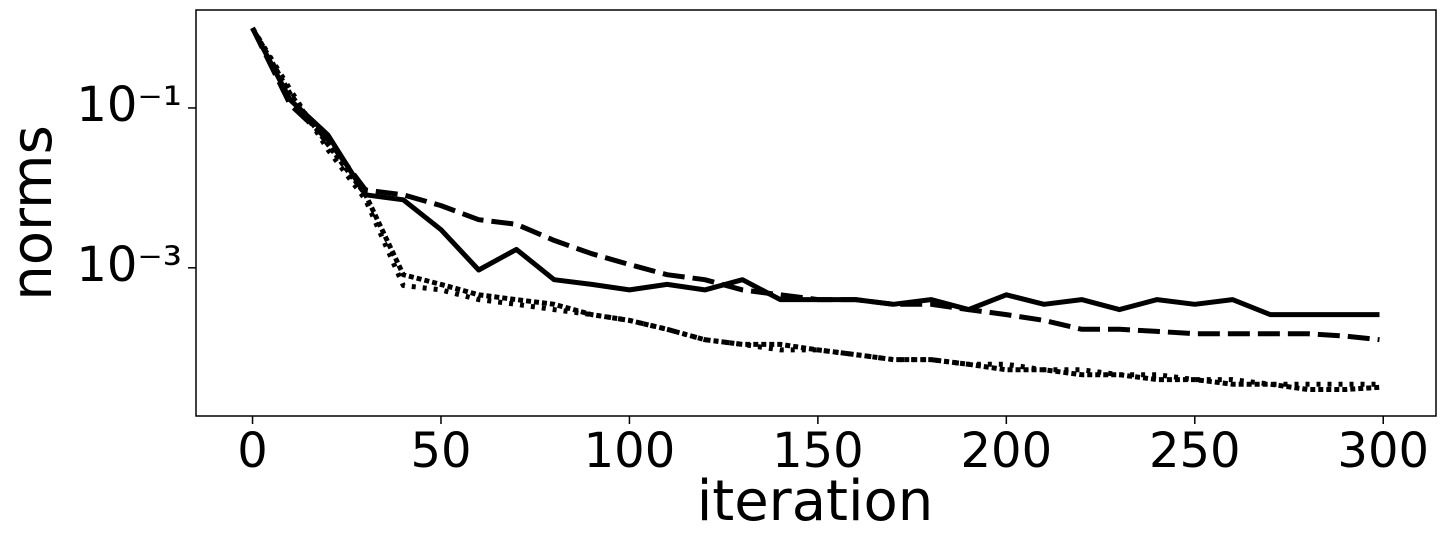 This screenshot has width=1446, height=545. I want to click on y-axis-label: norms, so click(32, 213).